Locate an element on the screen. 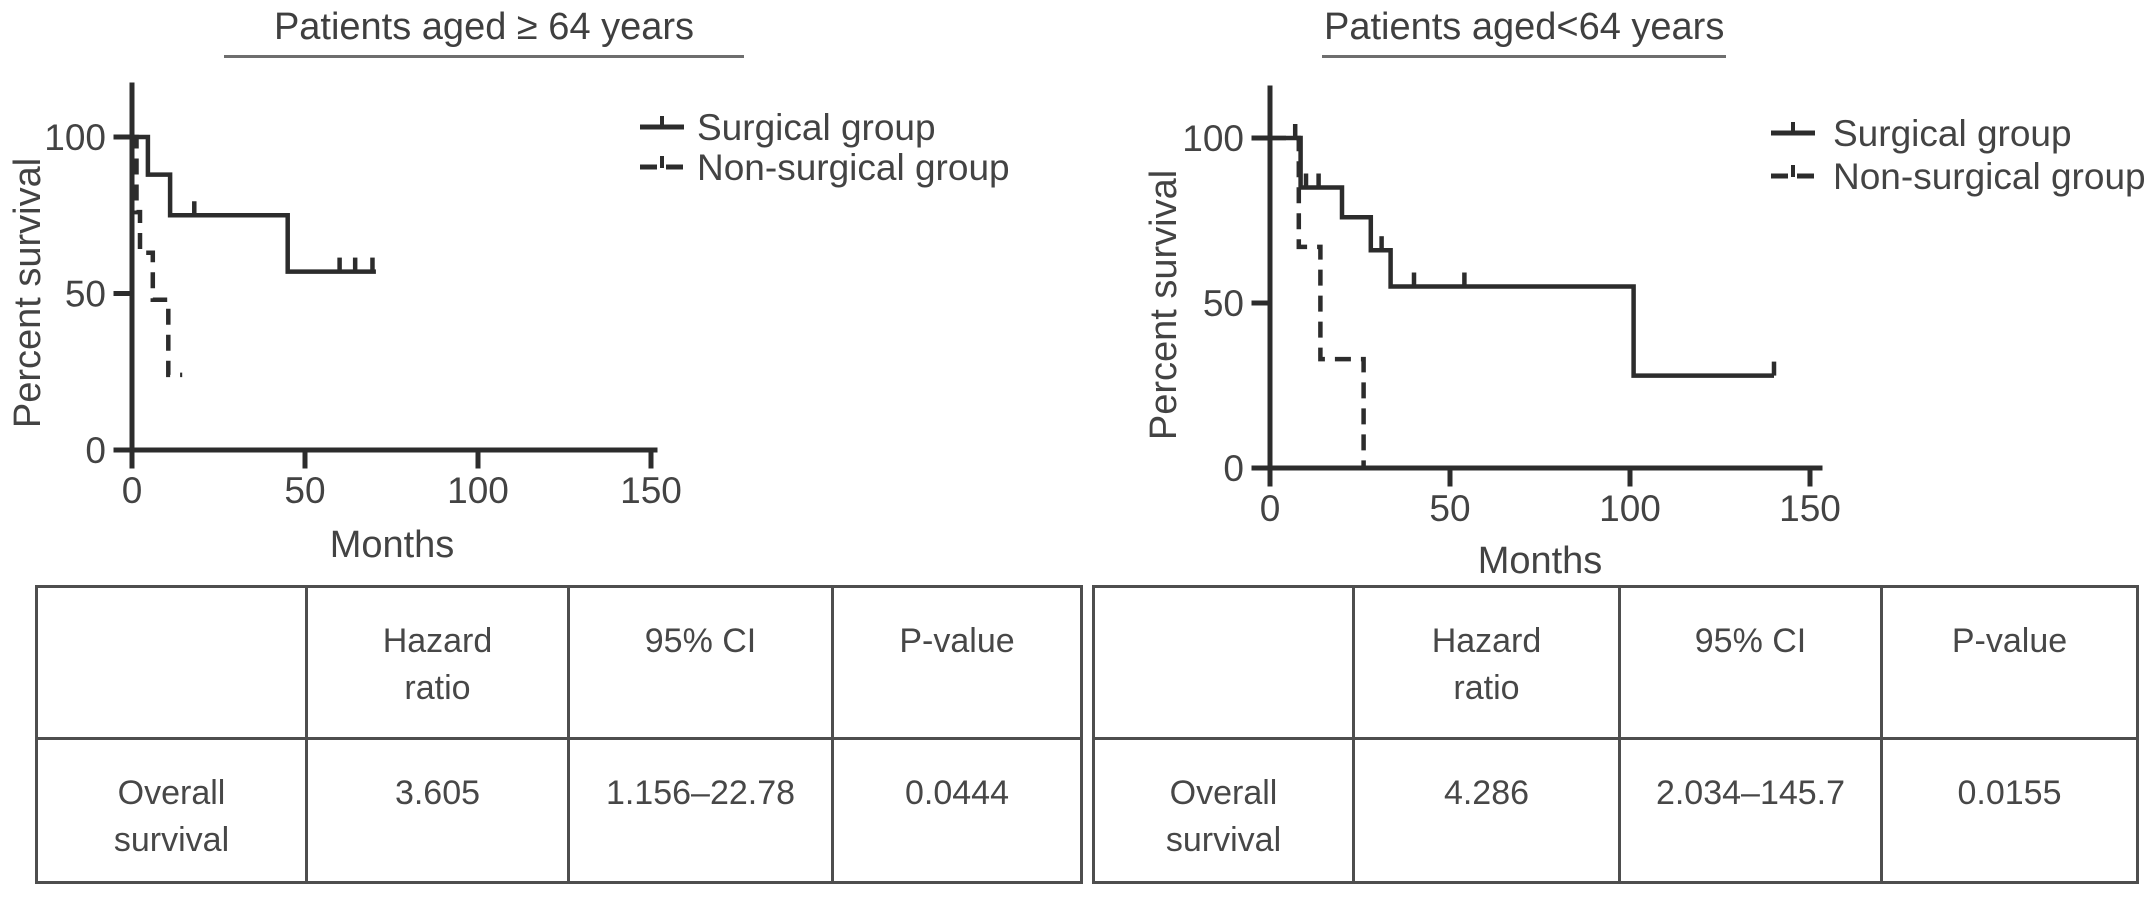 Image resolution: width=2150 pixels, height=907 pixels. panel-title-aged-ge64: Patients aged ≥ 64 years is located at coordinates (484, 32).